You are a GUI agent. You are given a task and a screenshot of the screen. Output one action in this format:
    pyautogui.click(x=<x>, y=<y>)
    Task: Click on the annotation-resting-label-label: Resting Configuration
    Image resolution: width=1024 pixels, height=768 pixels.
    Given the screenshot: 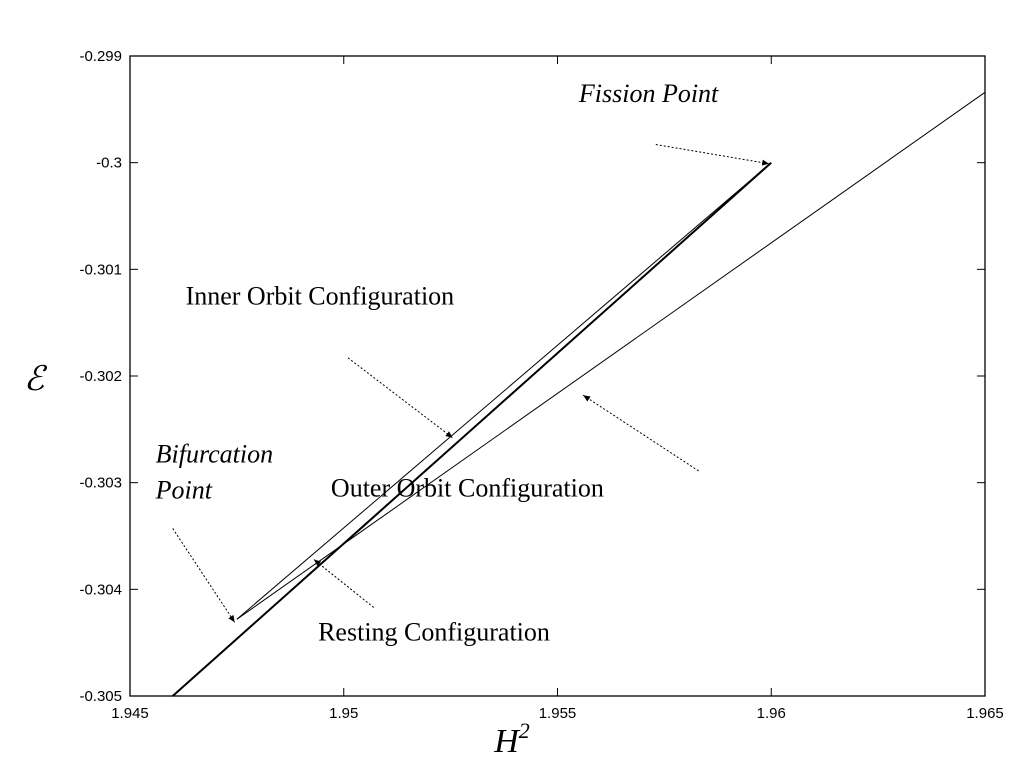 What is the action you would take?
    pyautogui.click(x=434, y=632)
    